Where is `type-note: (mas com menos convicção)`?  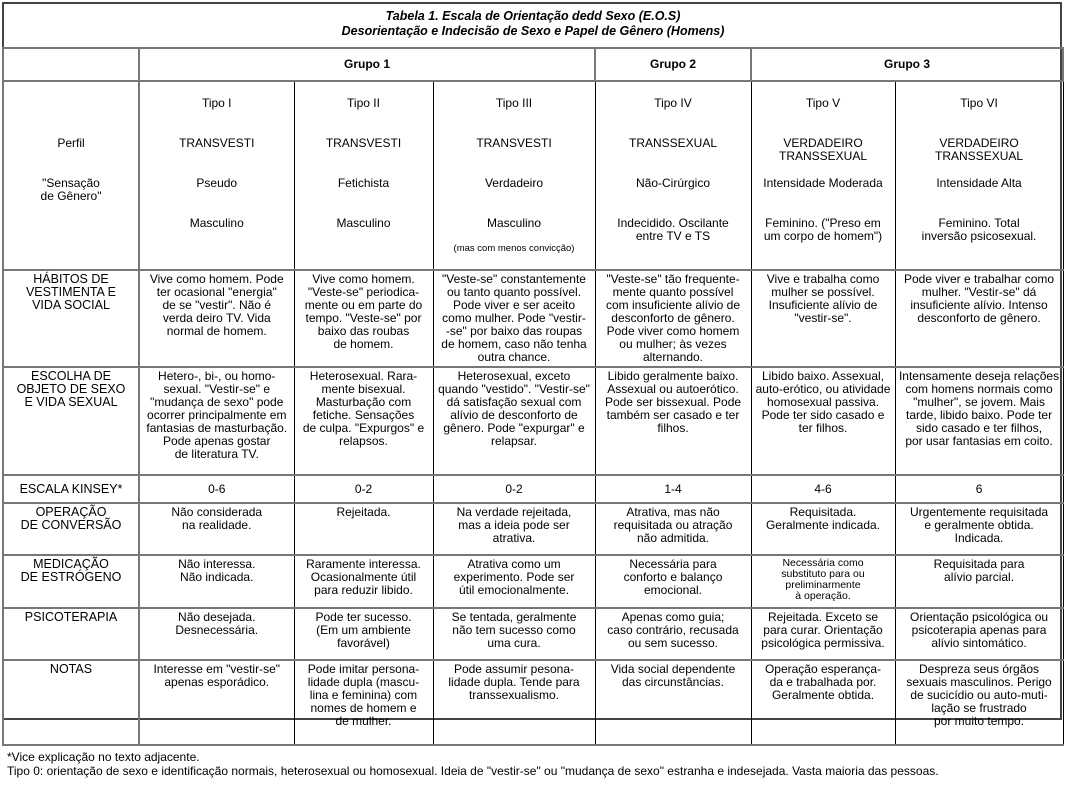
type-note: (mas com menos convicção) is located at coordinates (514, 248).